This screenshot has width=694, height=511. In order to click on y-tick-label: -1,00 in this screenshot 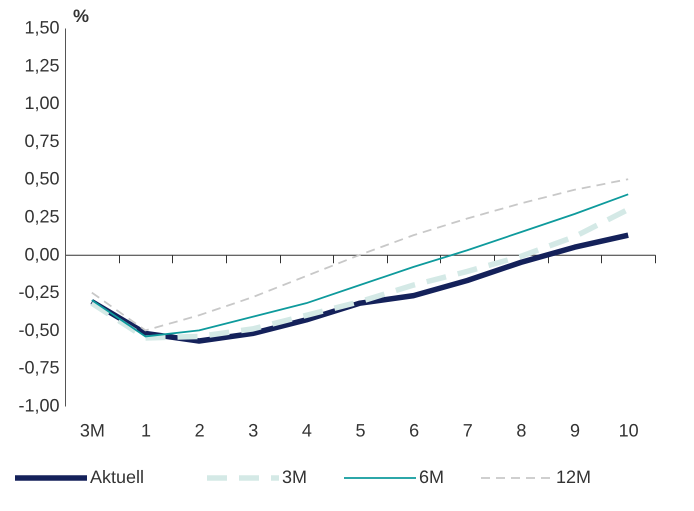, I will do `click(39, 406)`.